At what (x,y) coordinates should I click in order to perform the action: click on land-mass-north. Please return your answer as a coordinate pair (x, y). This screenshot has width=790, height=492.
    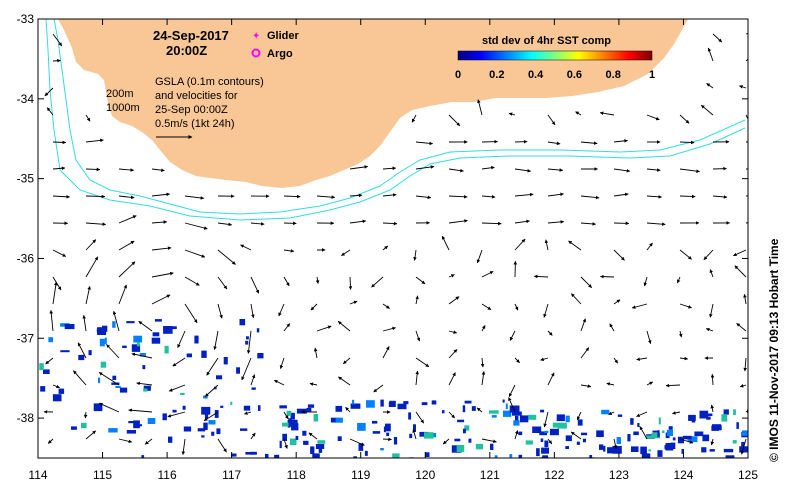
    Looking at the image, I should click on (96, 42).